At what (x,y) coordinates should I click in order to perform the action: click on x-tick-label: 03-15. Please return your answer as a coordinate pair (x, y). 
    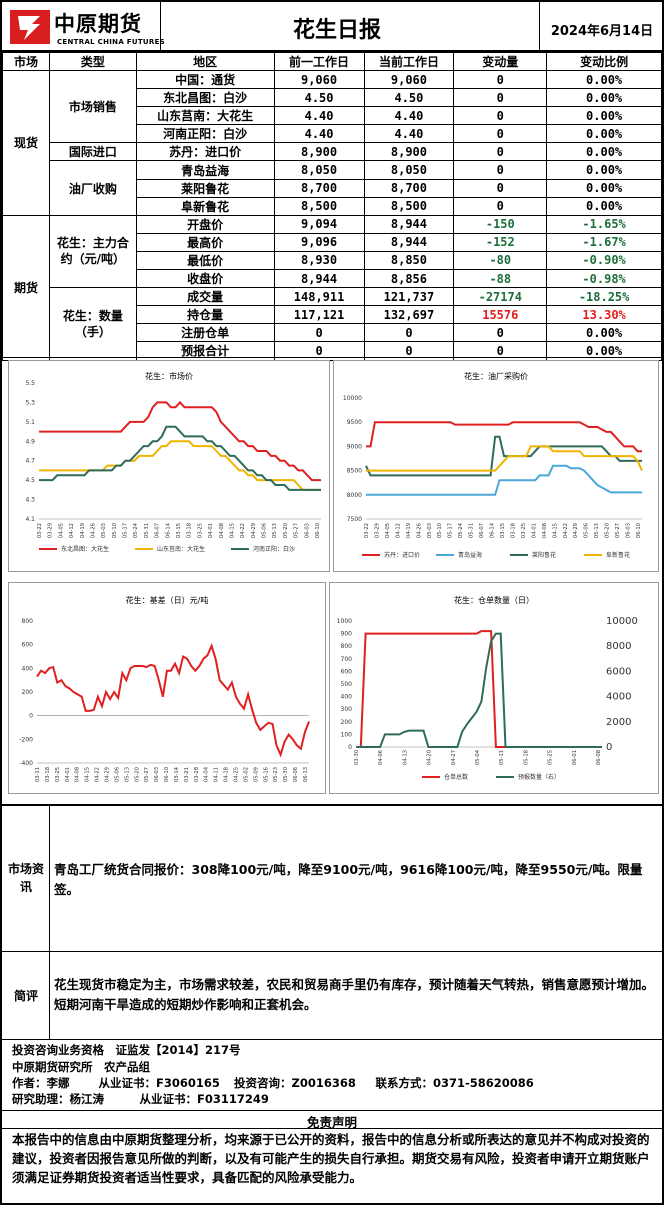
    Looking at the image, I should click on (503, 530).